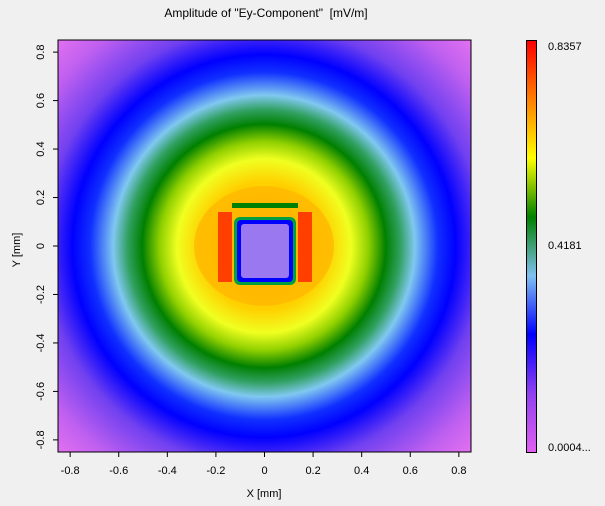  Describe the element at coordinates (41, 197) in the screenshot. I see `y-tick-label: 0.2` at that location.